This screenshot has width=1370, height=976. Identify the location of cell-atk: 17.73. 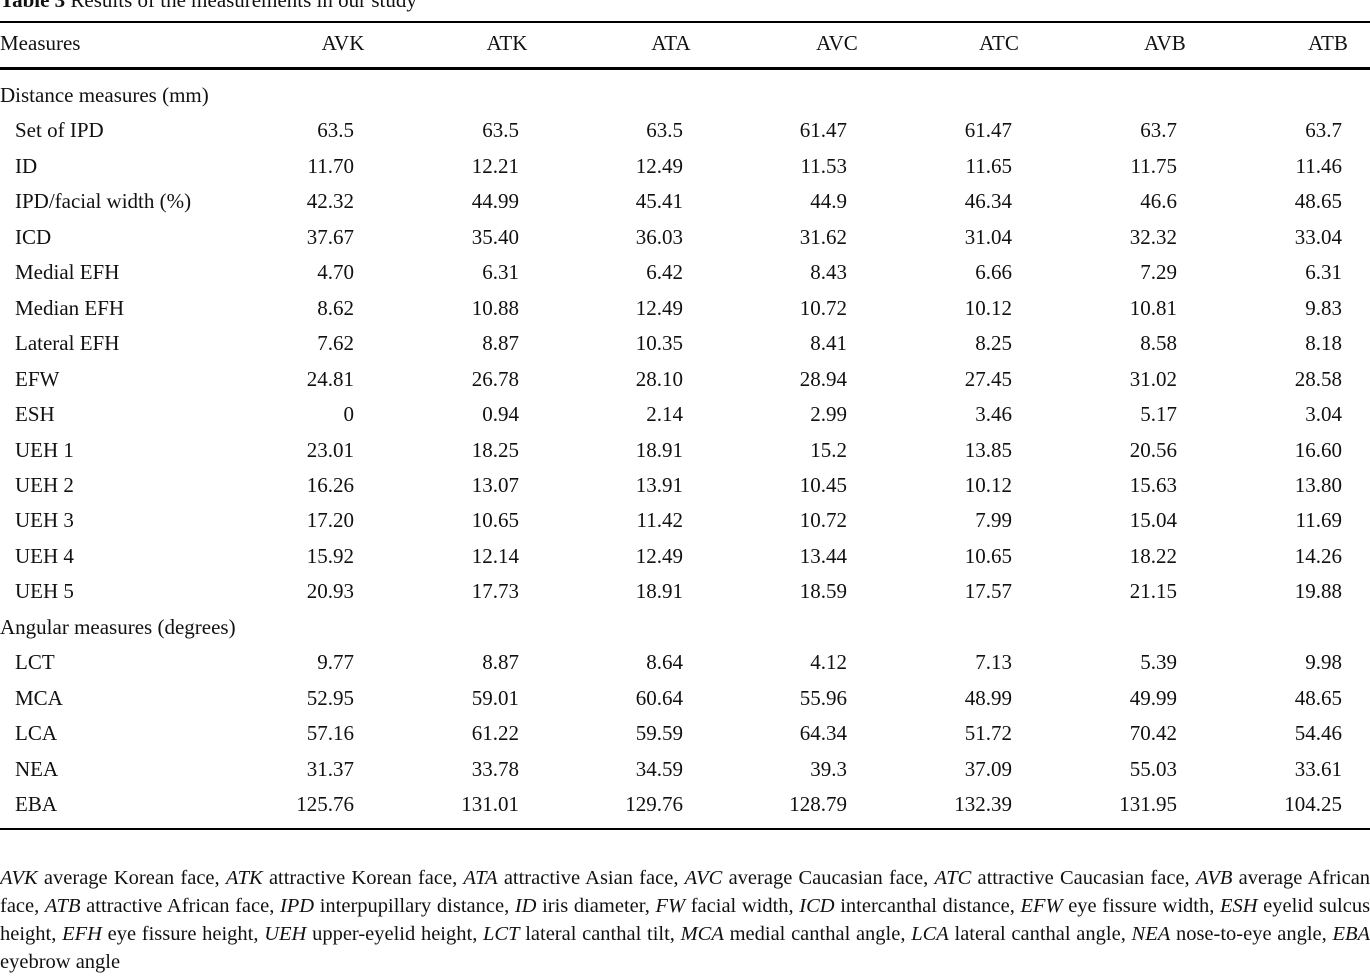
(495, 591).